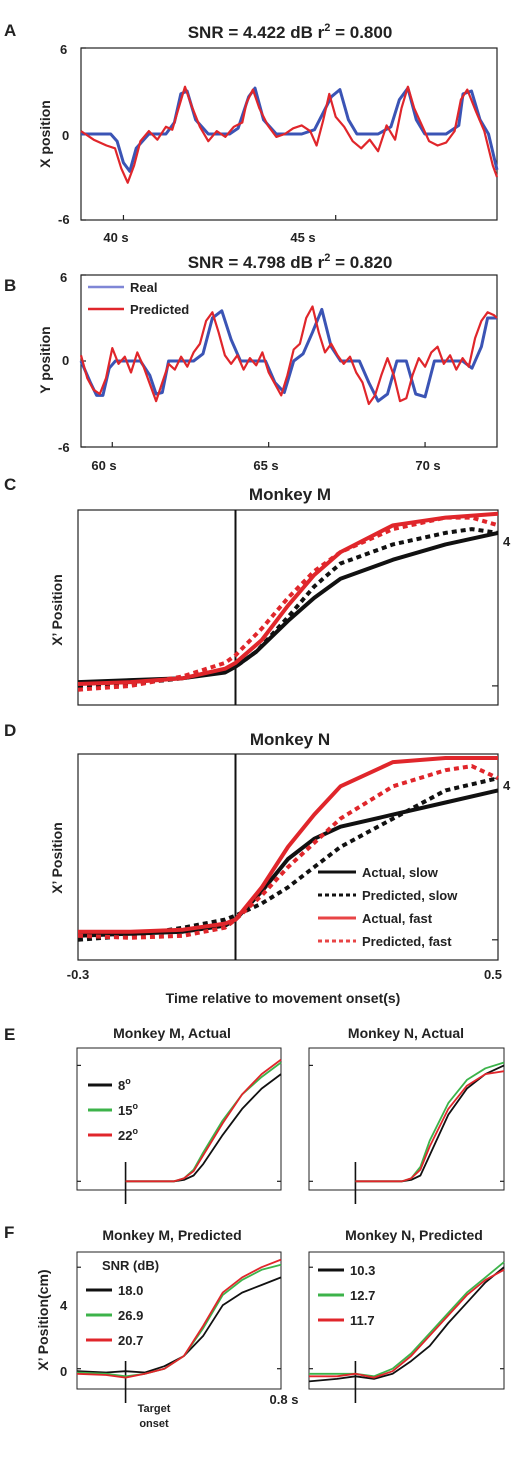 The image size is (521, 1464). I want to click on panel-d-frame, so click(288, 857).